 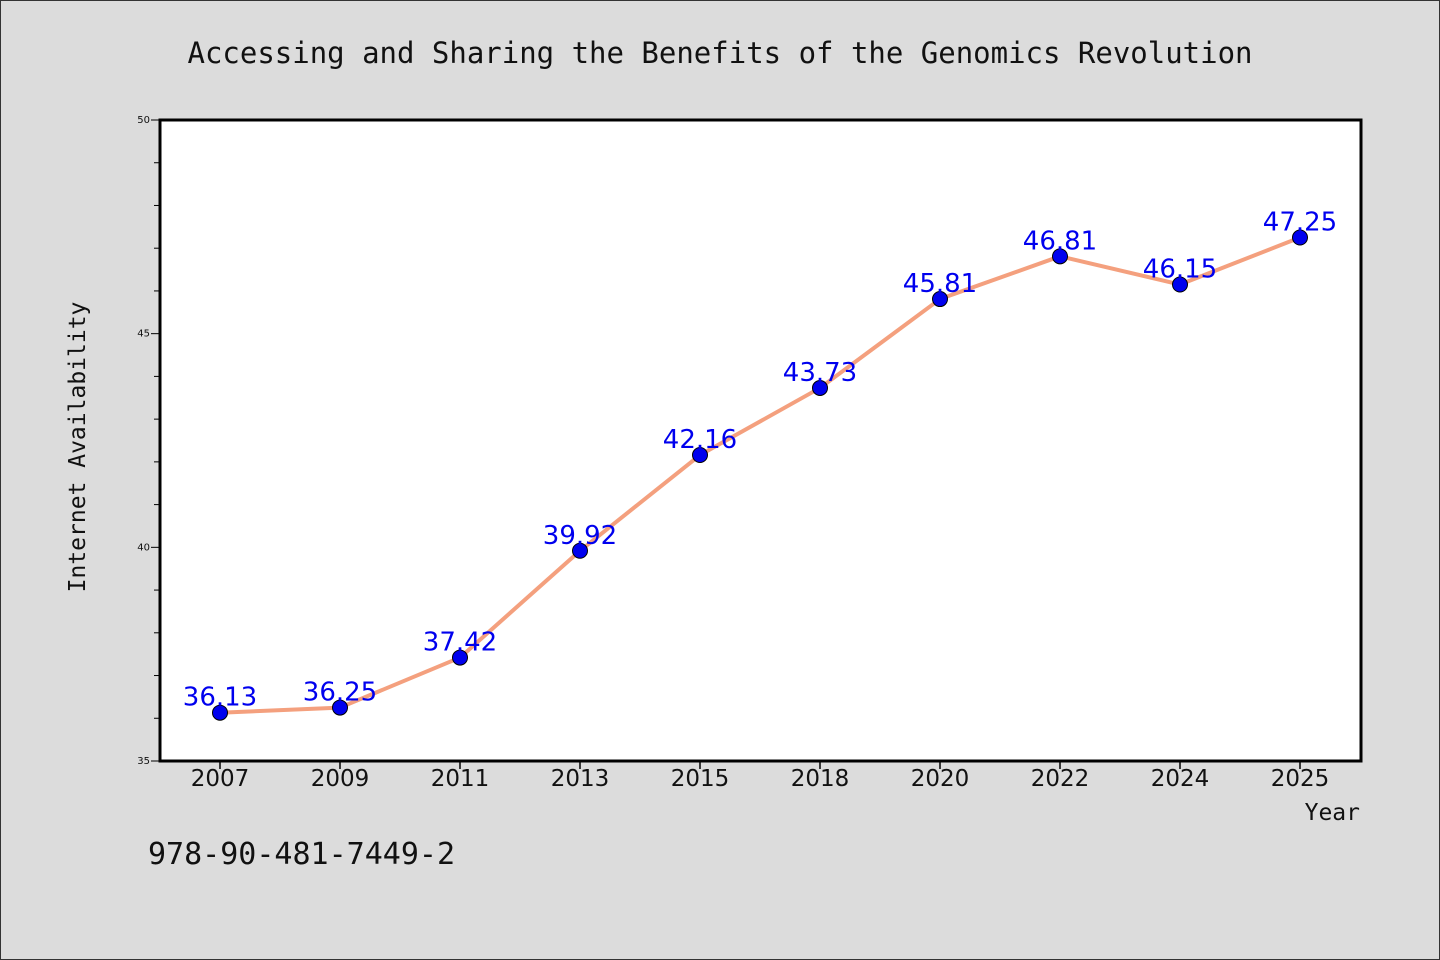 What do you see at coordinates (301, 854) in the screenshot?
I see `isbn-text: 978-90-481-7449-2` at bounding box center [301, 854].